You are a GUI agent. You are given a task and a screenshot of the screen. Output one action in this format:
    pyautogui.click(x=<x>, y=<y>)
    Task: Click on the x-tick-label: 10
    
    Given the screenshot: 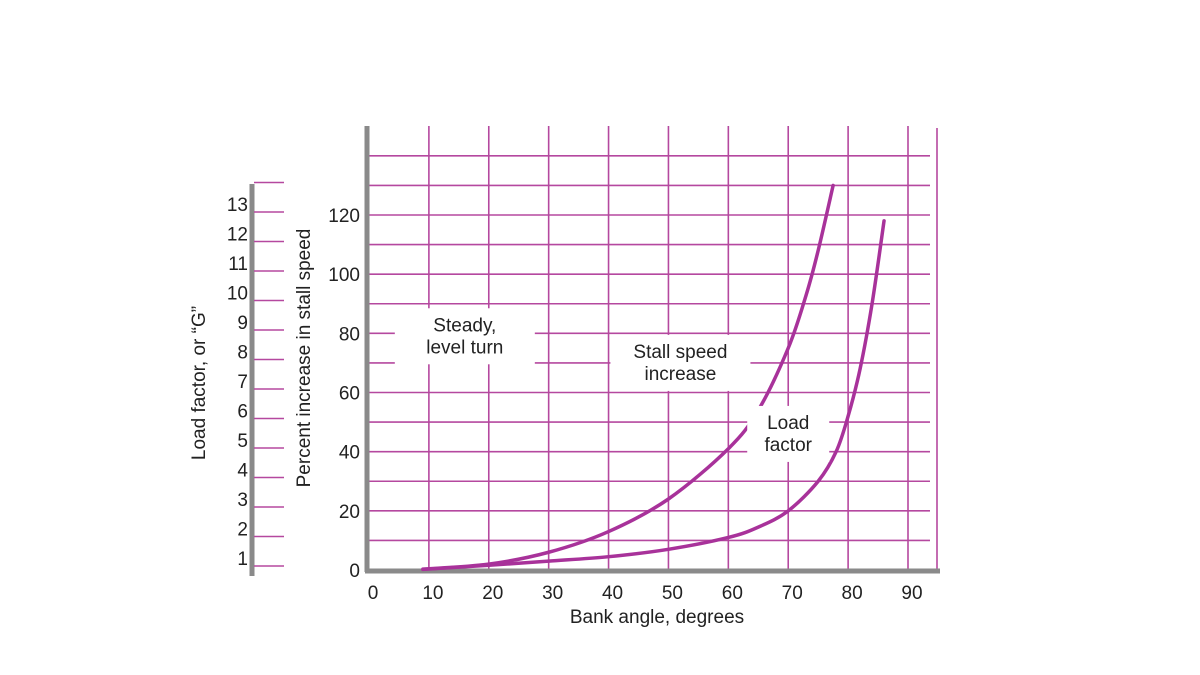 What is the action you would take?
    pyautogui.click(x=432, y=593)
    